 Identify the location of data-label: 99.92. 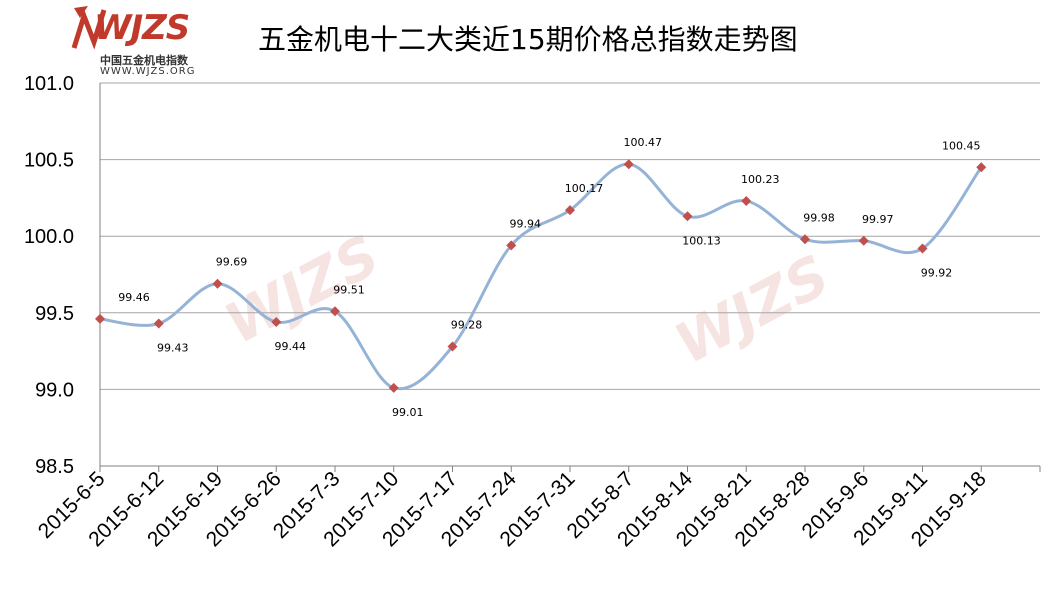
(937, 272).